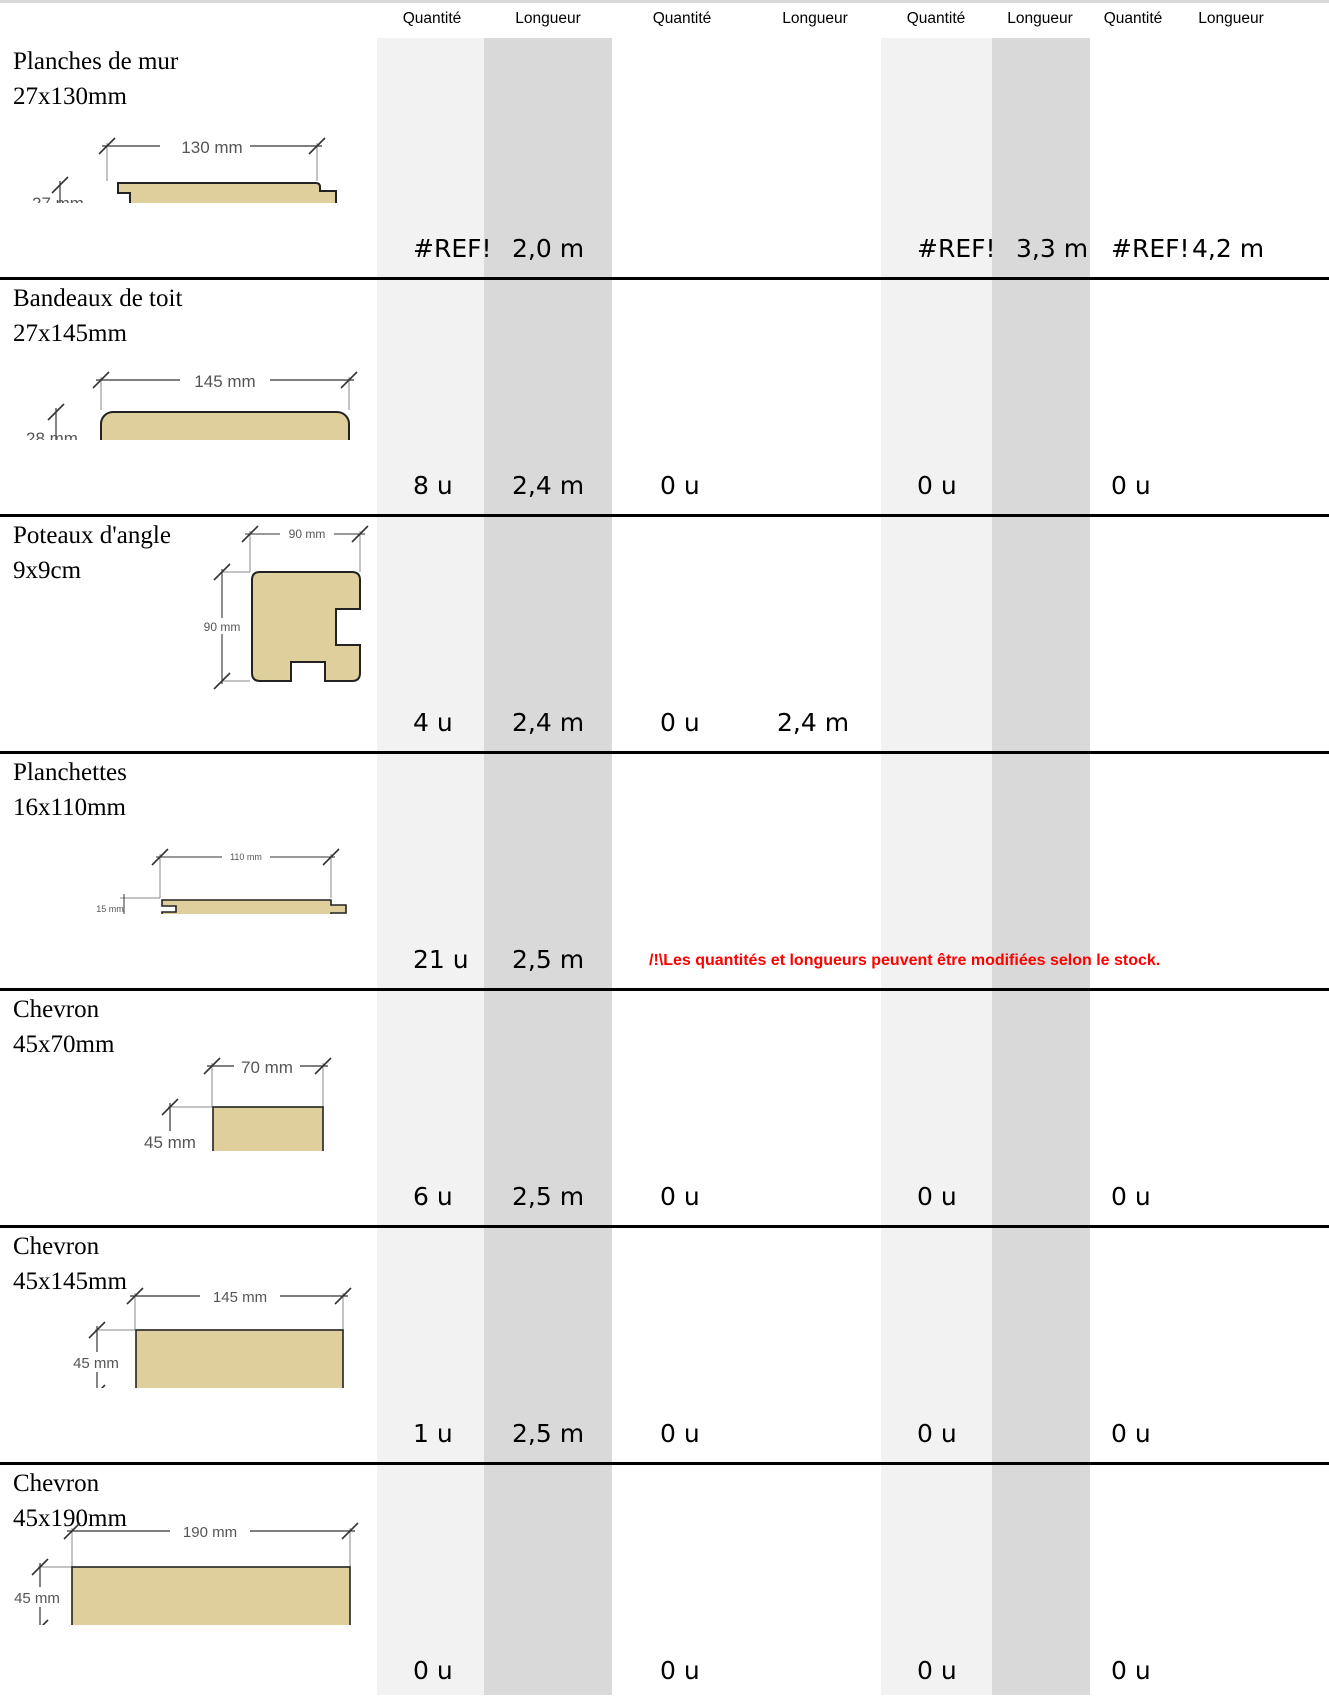 The height and width of the screenshot is (1702, 1329). What do you see at coordinates (433, 485) in the screenshot?
I see `quantity-value-1: 8 u` at bounding box center [433, 485].